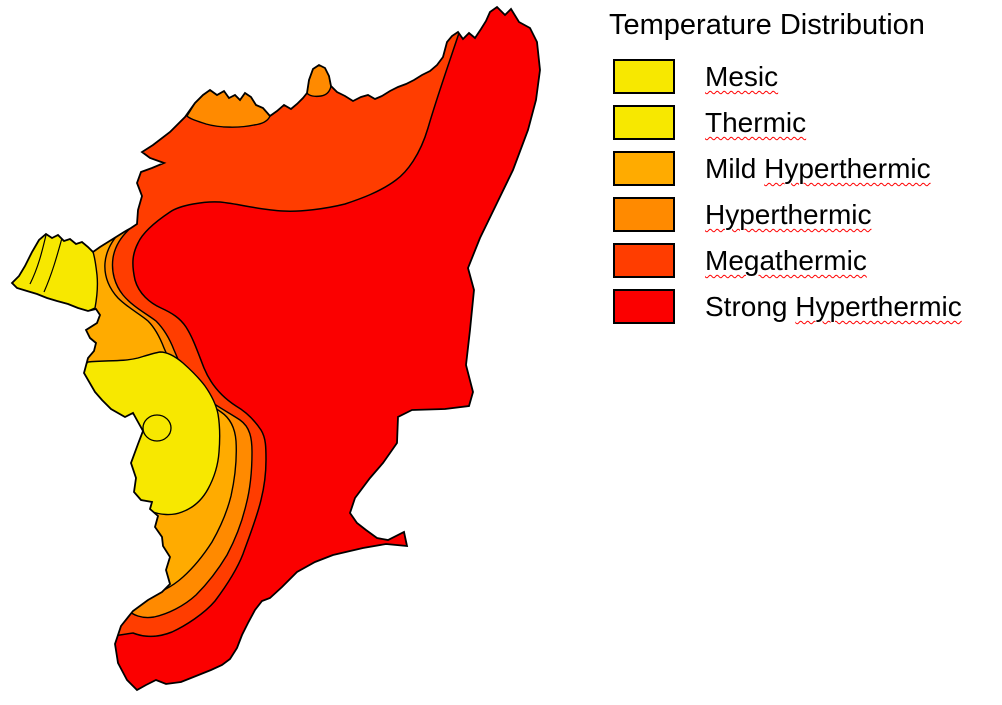  What do you see at coordinates (767, 25) in the screenshot?
I see `legend-title: Temperature Distribution` at bounding box center [767, 25].